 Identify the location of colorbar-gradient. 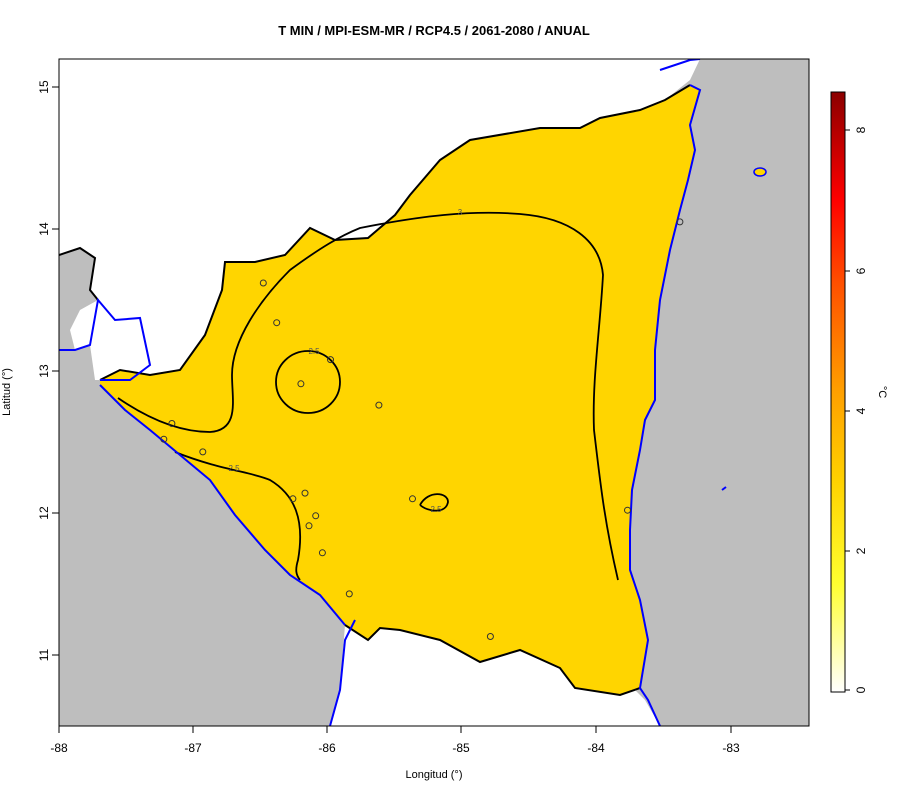
(838, 392).